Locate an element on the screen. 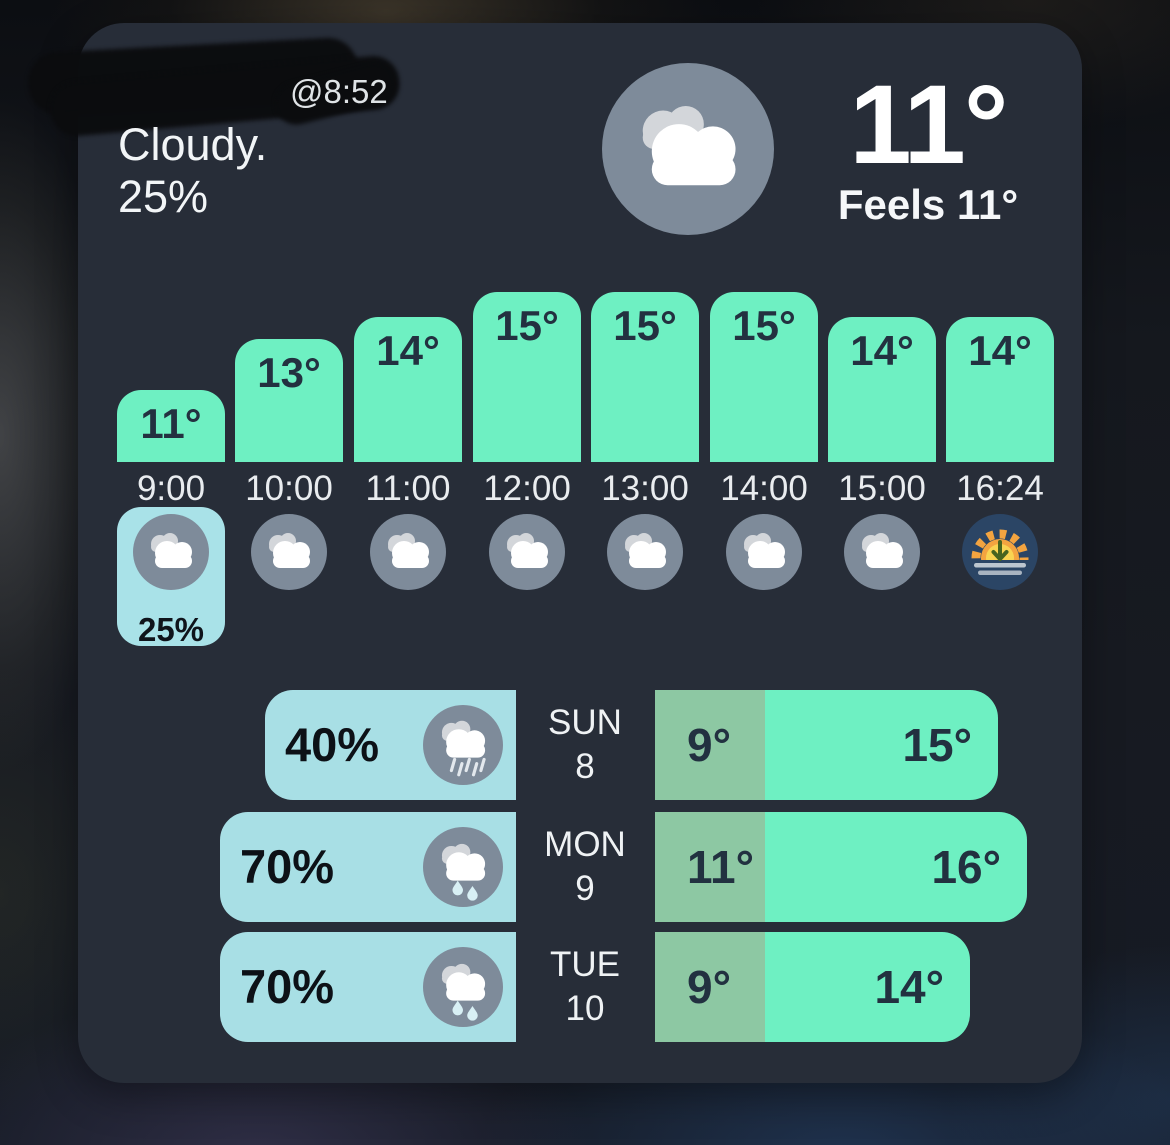 The width and height of the screenshot is (1170, 1145). current-temp: 11° is located at coordinates (928, 124).